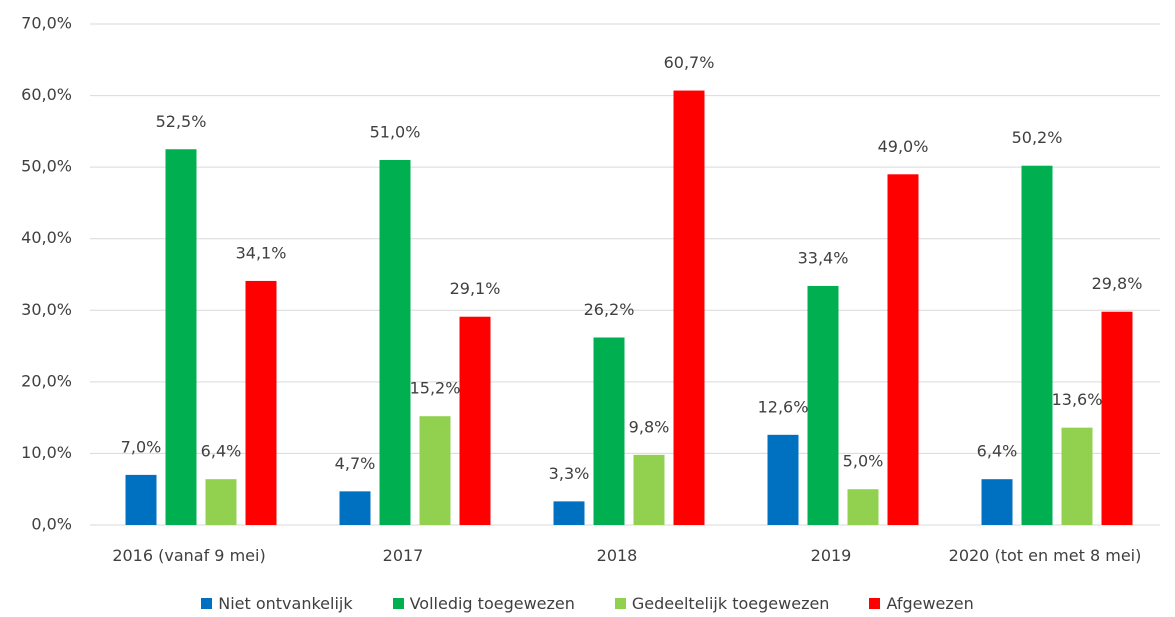 This screenshot has width=1175, height=617. Describe the element at coordinates (1117, 283) in the screenshot. I see `value-label: 29,8%` at that location.